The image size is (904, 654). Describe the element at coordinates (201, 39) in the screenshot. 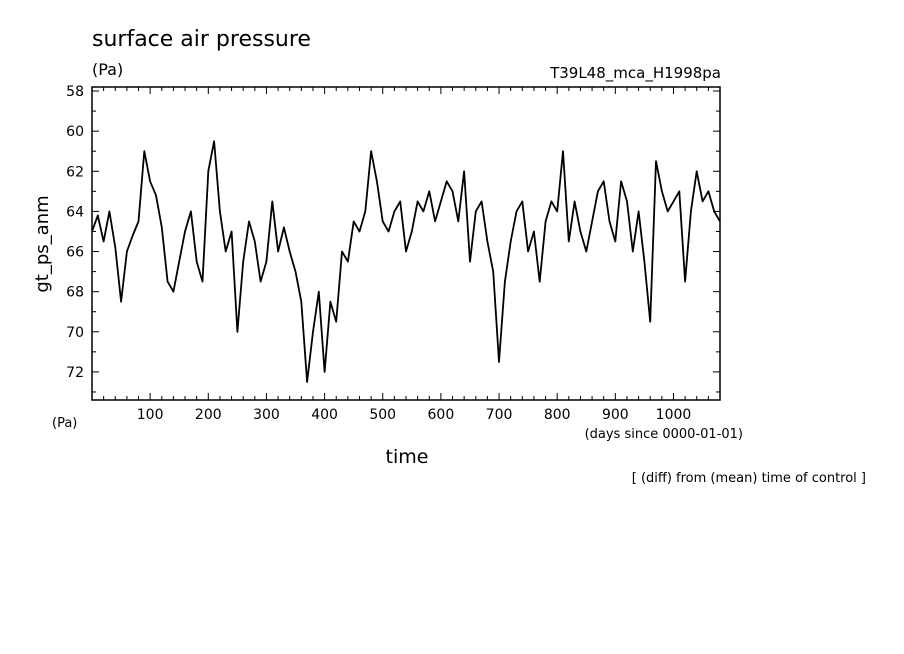

I see `chart-title: surface air pressure` at that location.